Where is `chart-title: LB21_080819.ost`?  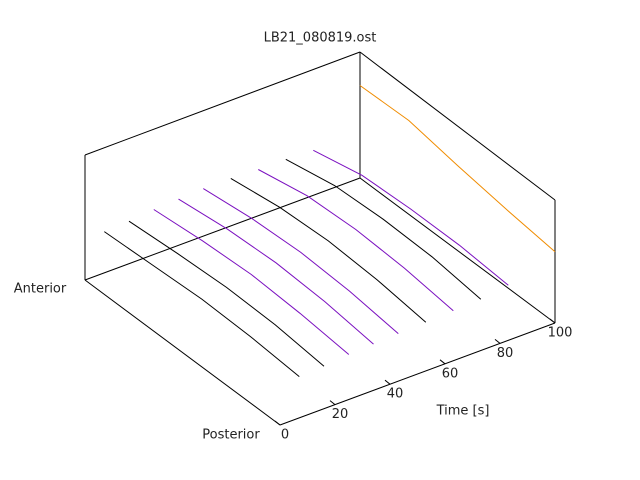
chart-title: LB21_080819.ost is located at coordinates (320, 38).